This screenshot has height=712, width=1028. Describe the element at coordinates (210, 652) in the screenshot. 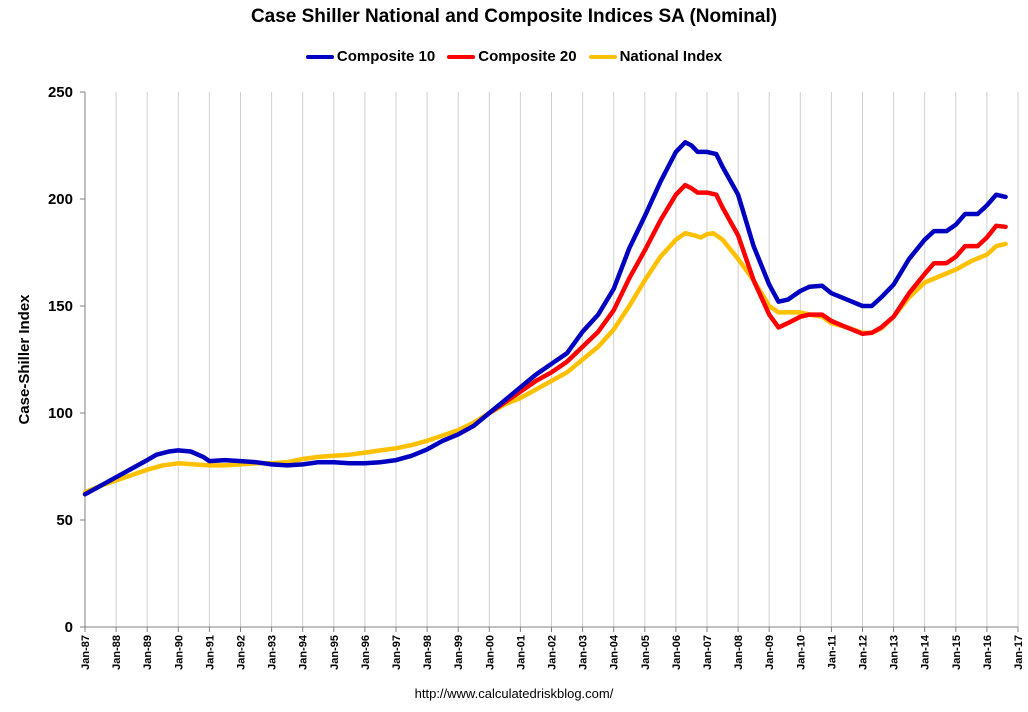

I see `x-tick-label: Jan-91` at that location.